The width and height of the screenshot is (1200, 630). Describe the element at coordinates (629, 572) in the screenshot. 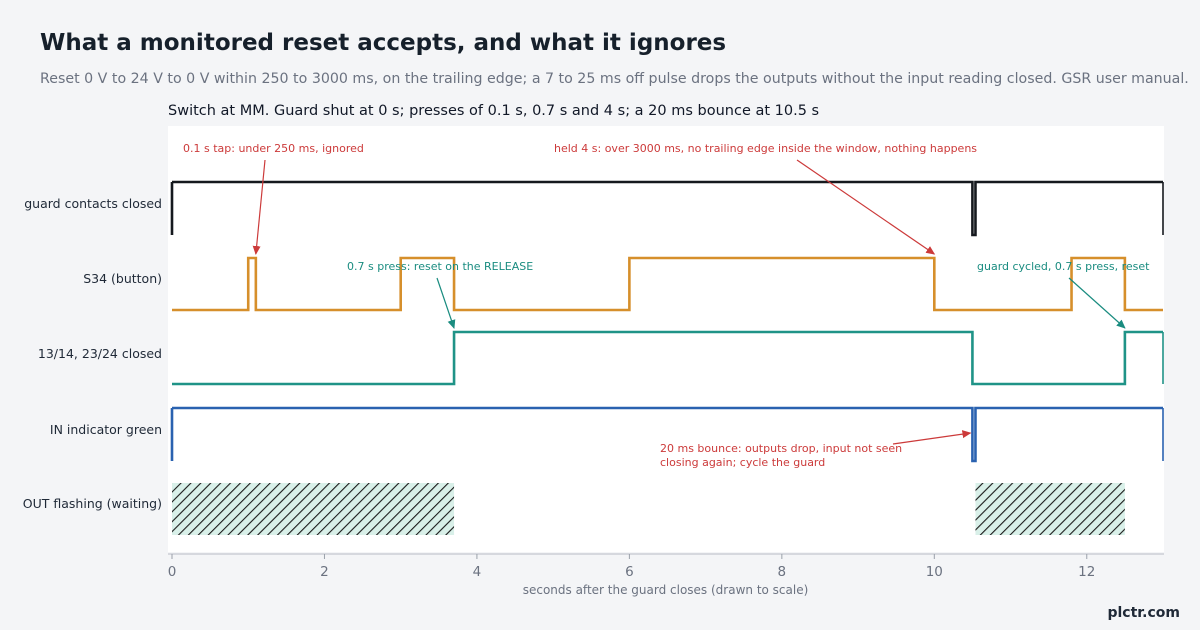

I see `x-tick-label: 6` at that location.